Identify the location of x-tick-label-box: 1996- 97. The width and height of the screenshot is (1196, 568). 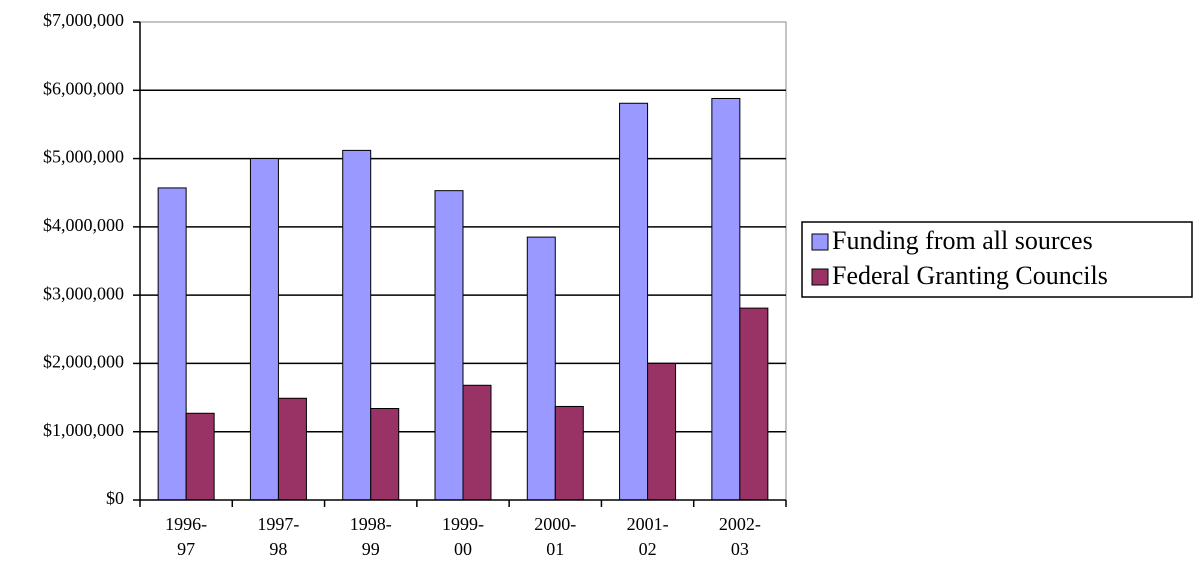
(186, 536).